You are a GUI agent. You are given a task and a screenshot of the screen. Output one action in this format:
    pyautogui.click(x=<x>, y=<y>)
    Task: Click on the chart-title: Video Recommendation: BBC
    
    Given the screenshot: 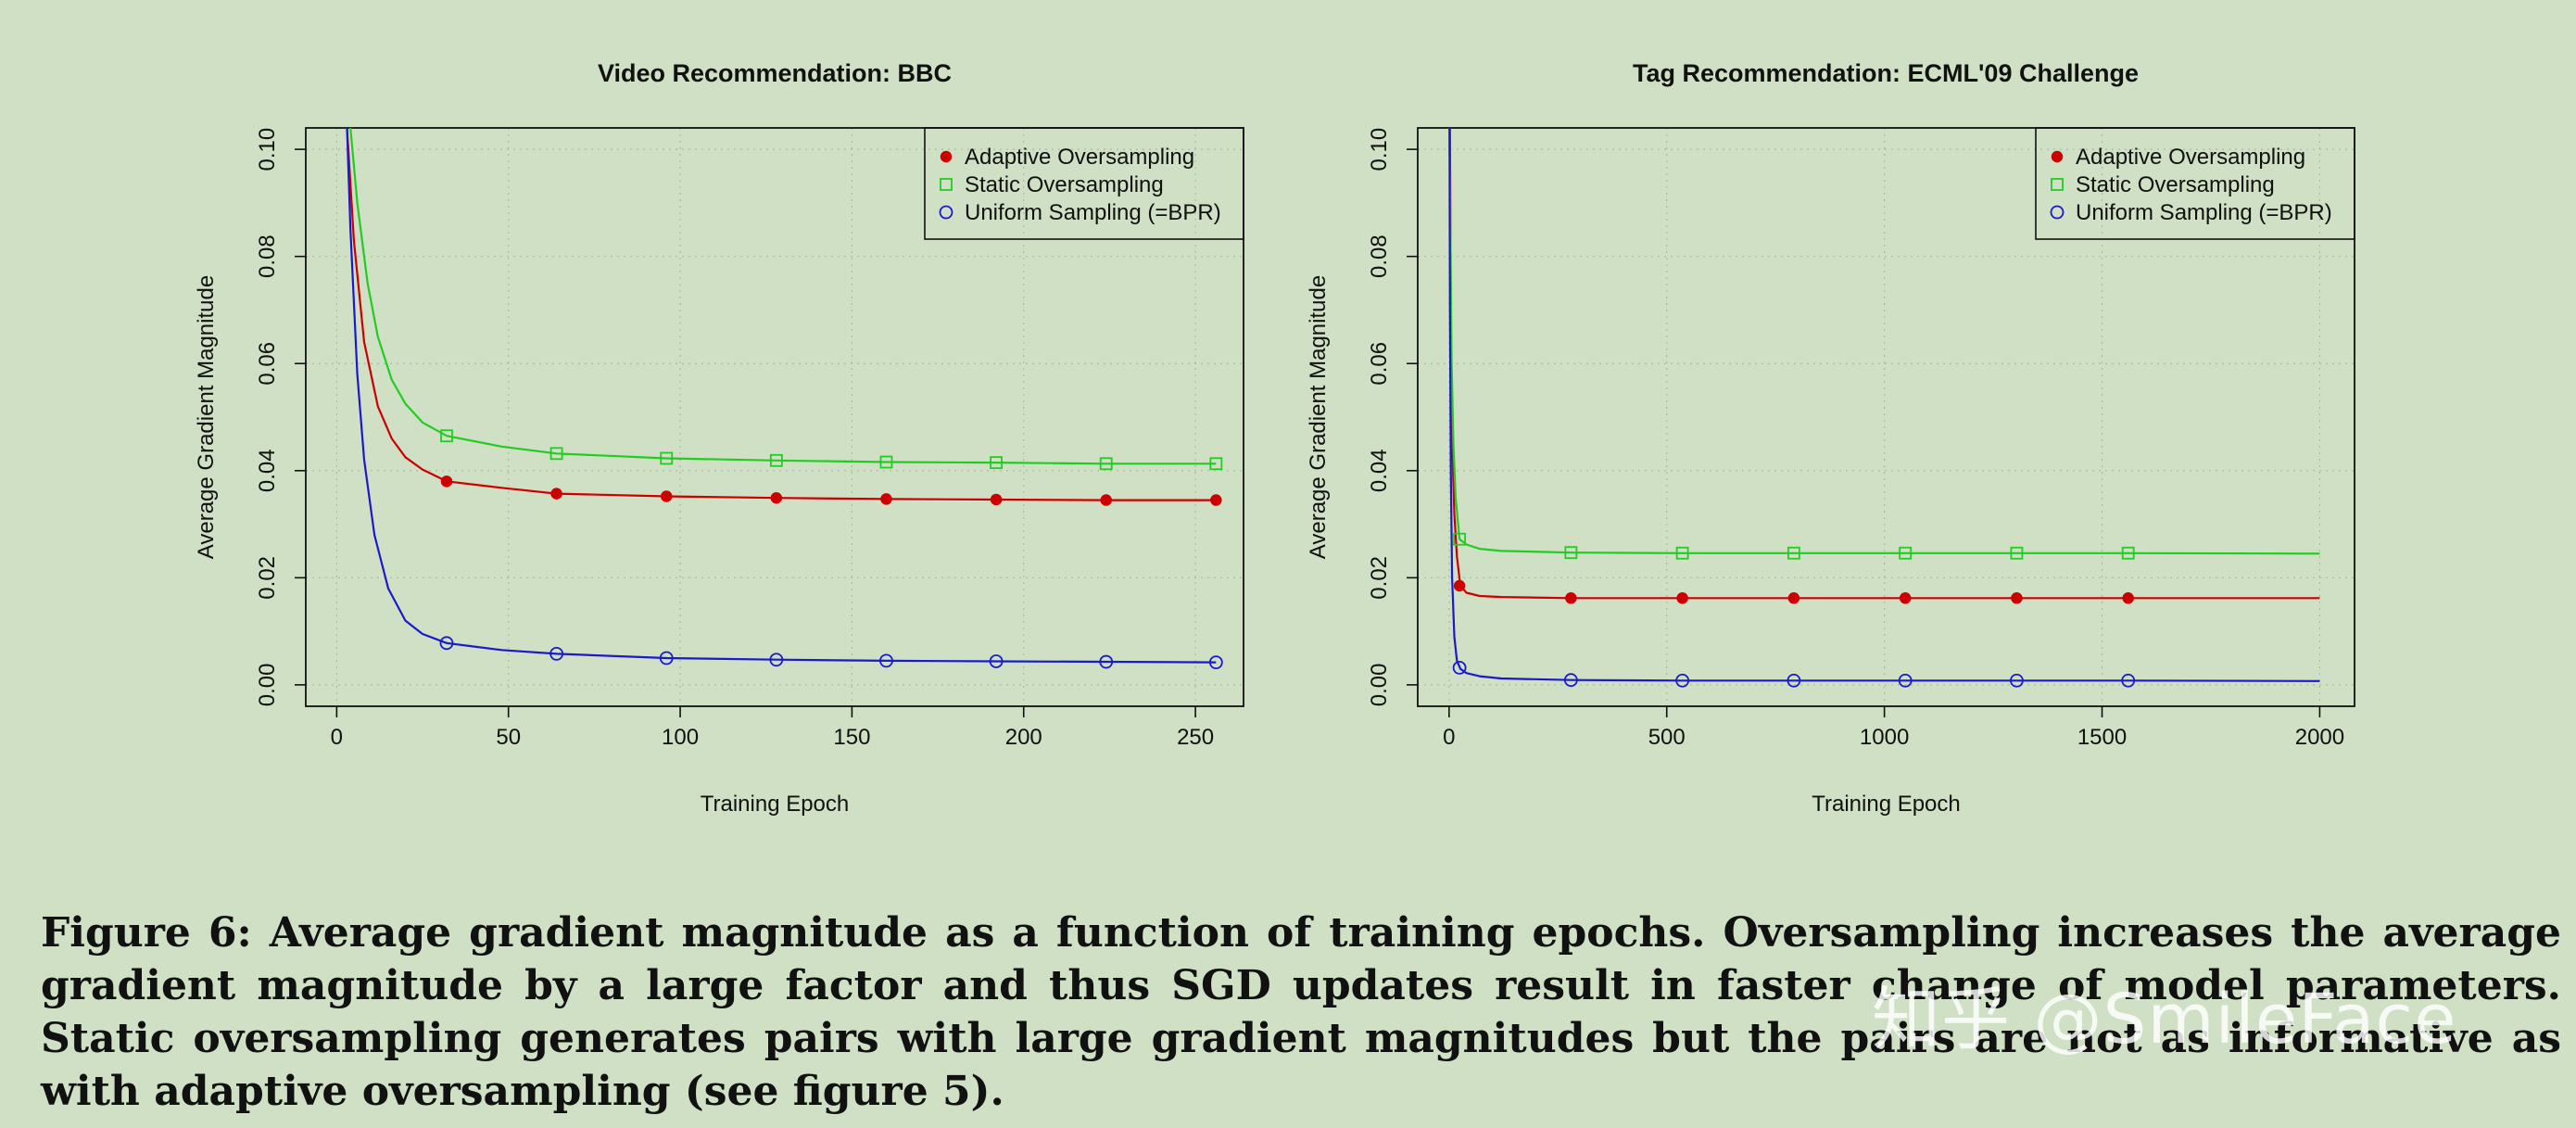 What is the action you would take?
    pyautogui.click(x=775, y=73)
    